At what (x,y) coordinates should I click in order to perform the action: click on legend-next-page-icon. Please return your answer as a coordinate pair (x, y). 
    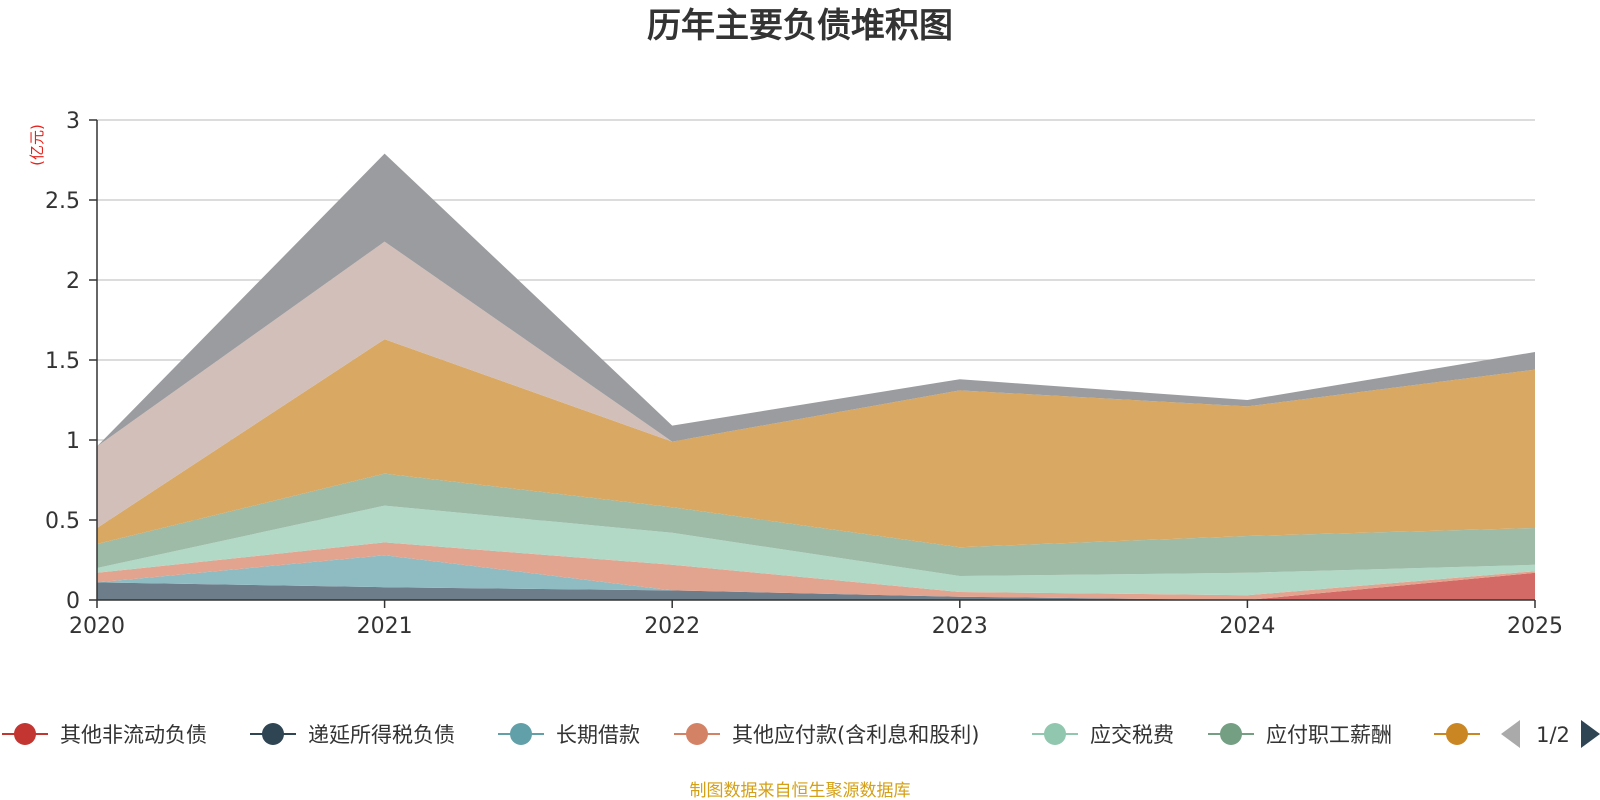
    Looking at the image, I should click on (1590, 734).